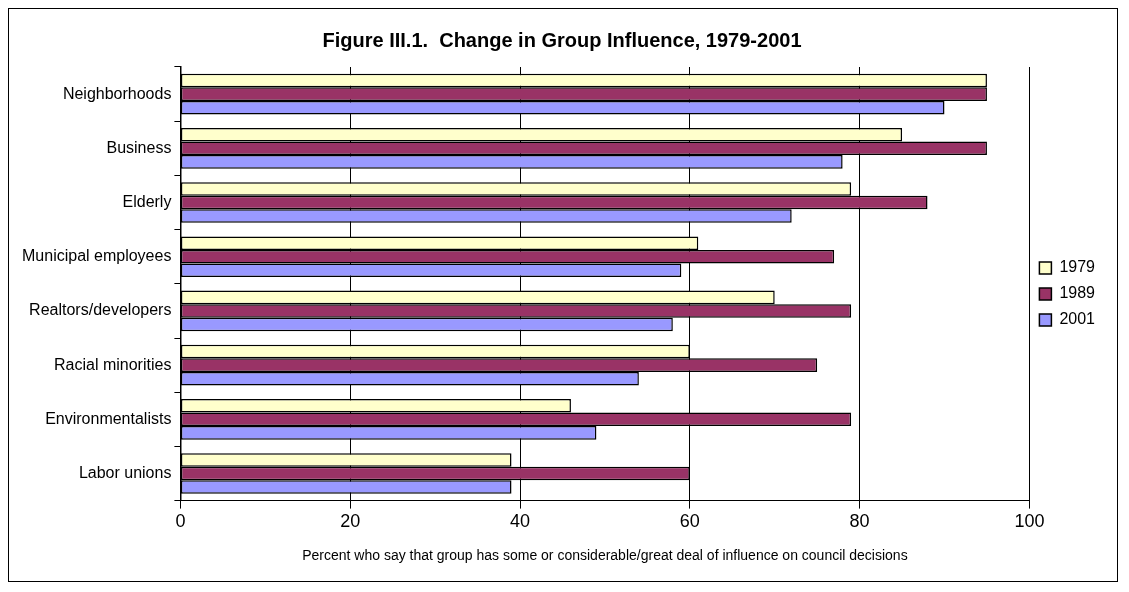  Describe the element at coordinates (125, 472) in the screenshot. I see `y-tick-label: Labor unions` at that location.